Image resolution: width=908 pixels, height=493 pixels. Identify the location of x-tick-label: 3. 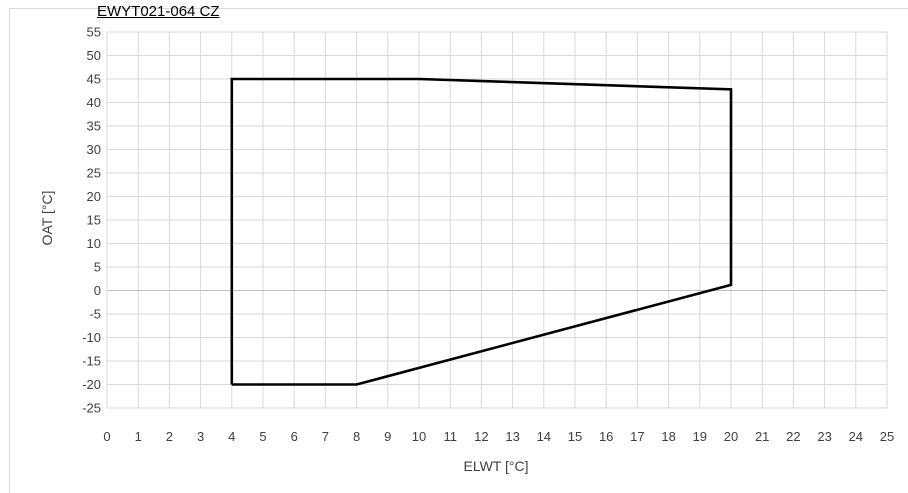
(200, 436).